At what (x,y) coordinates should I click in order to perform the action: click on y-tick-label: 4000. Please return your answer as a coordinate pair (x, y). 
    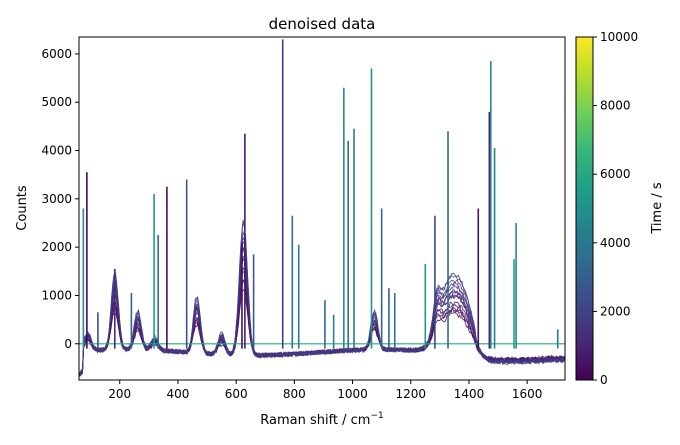
    Looking at the image, I should click on (56, 151).